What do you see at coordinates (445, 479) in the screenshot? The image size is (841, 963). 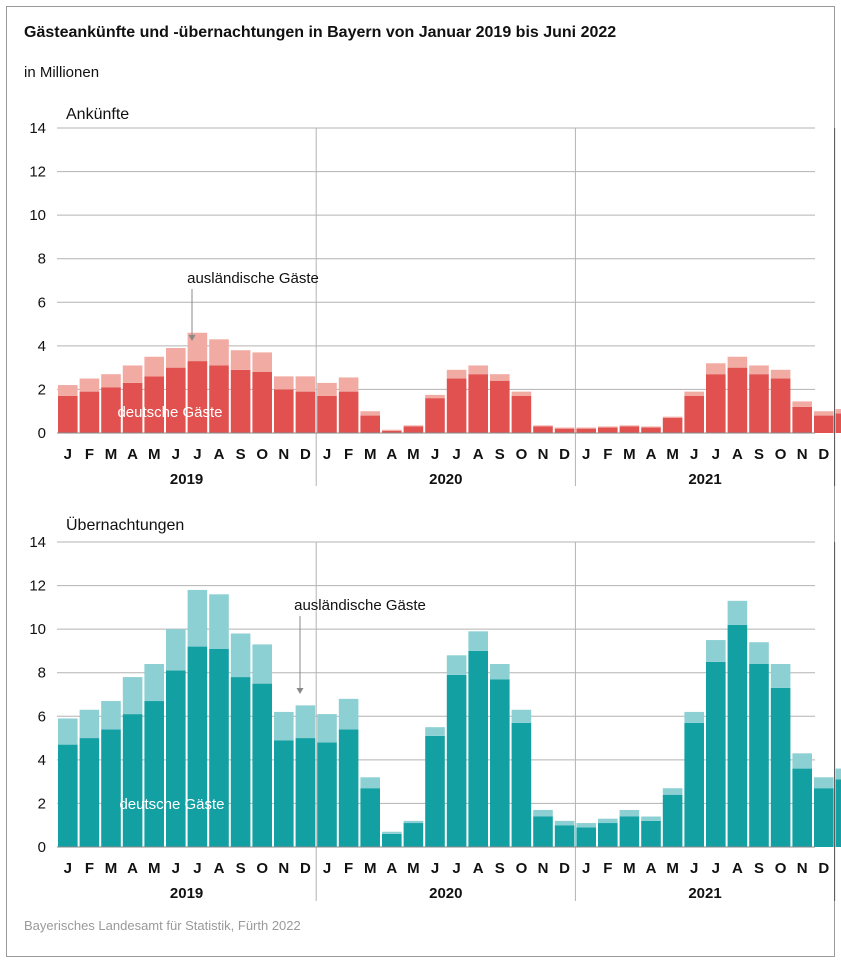 I see `year-label-arrivals: 2020` at bounding box center [445, 479].